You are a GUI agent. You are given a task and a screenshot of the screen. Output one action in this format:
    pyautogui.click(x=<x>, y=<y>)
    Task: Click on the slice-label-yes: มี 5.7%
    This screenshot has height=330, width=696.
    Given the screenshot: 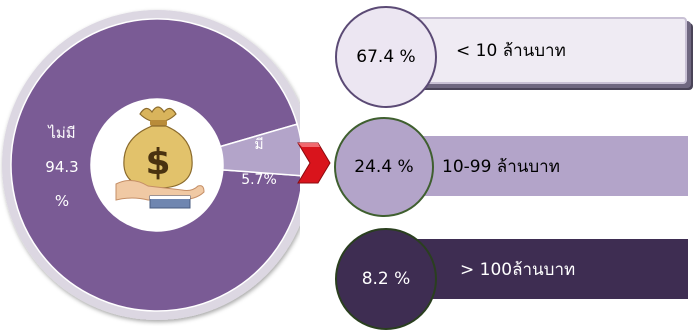 What is the action you would take?
    pyautogui.click(x=259, y=163)
    